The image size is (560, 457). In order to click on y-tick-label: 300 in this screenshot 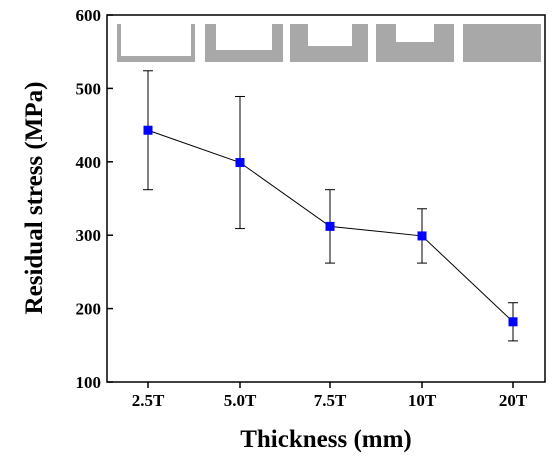, I will do `click(89, 235)`.